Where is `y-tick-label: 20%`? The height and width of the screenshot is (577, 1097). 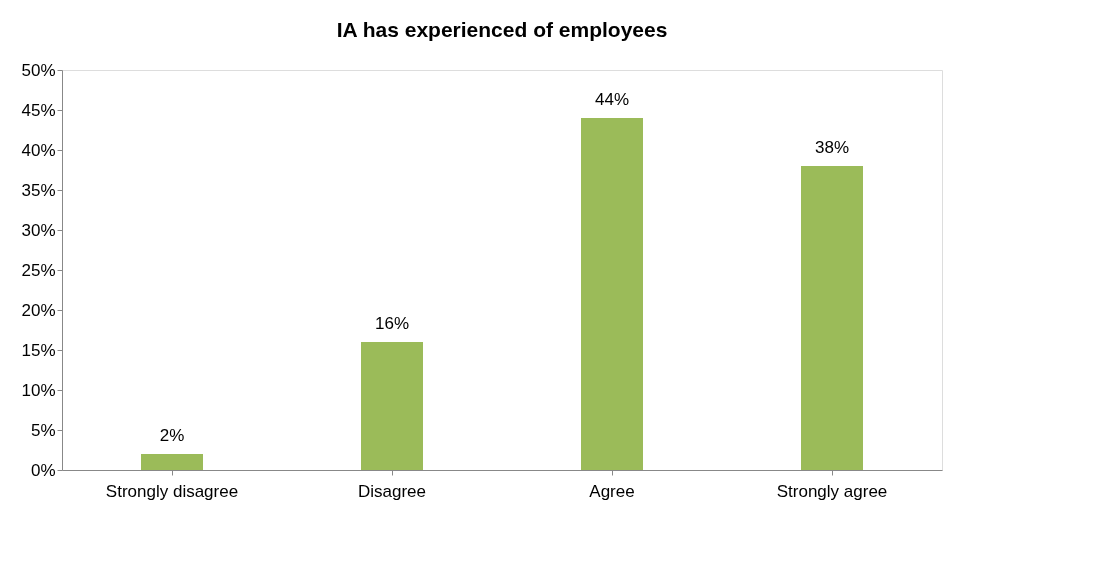 y-tick-label: 20% is located at coordinates (38, 310).